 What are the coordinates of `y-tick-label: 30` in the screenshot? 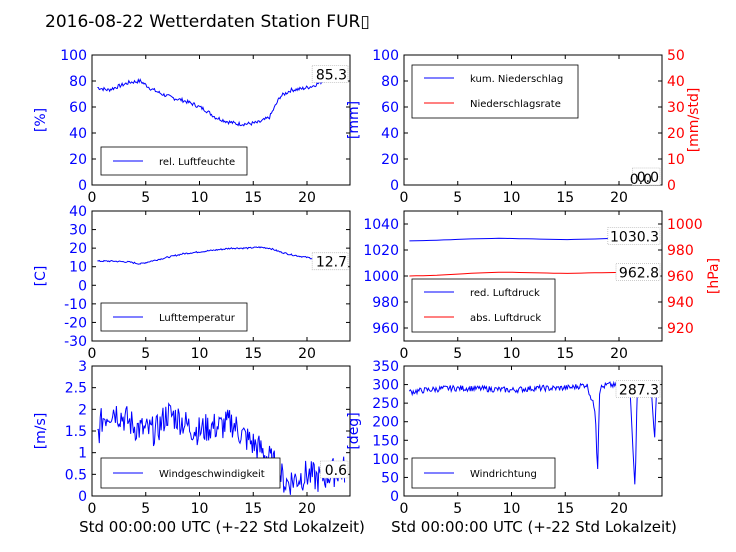 It's located at (78, 231).